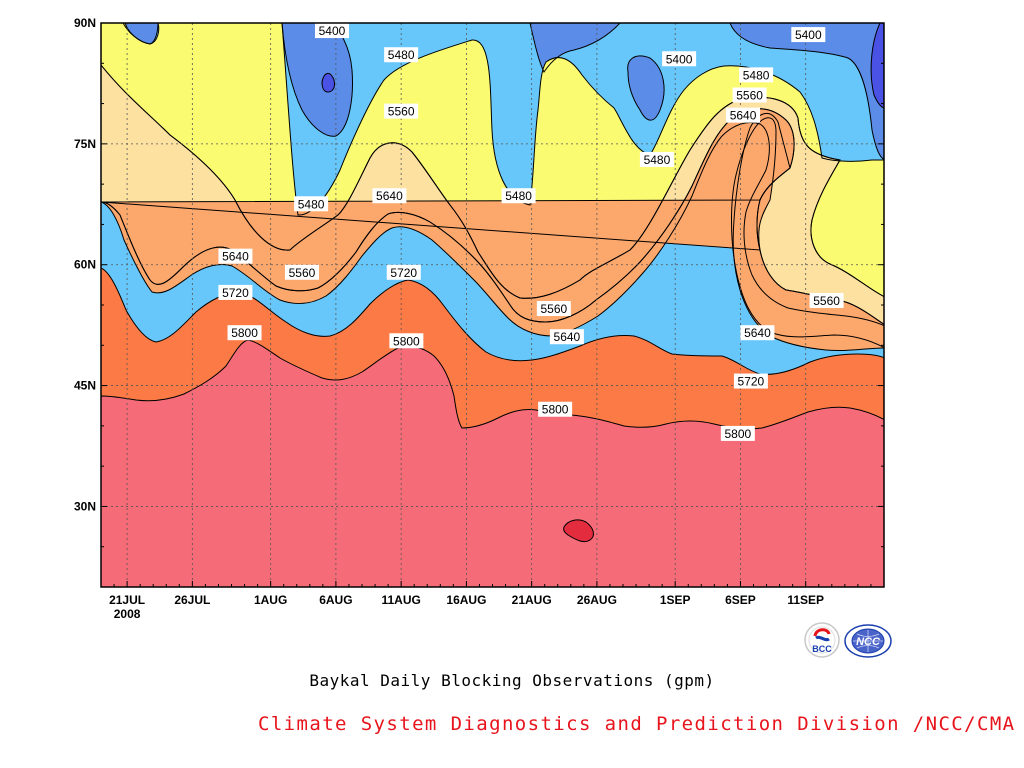  I want to click on band-5320-5400-d-line, so click(806, 92).